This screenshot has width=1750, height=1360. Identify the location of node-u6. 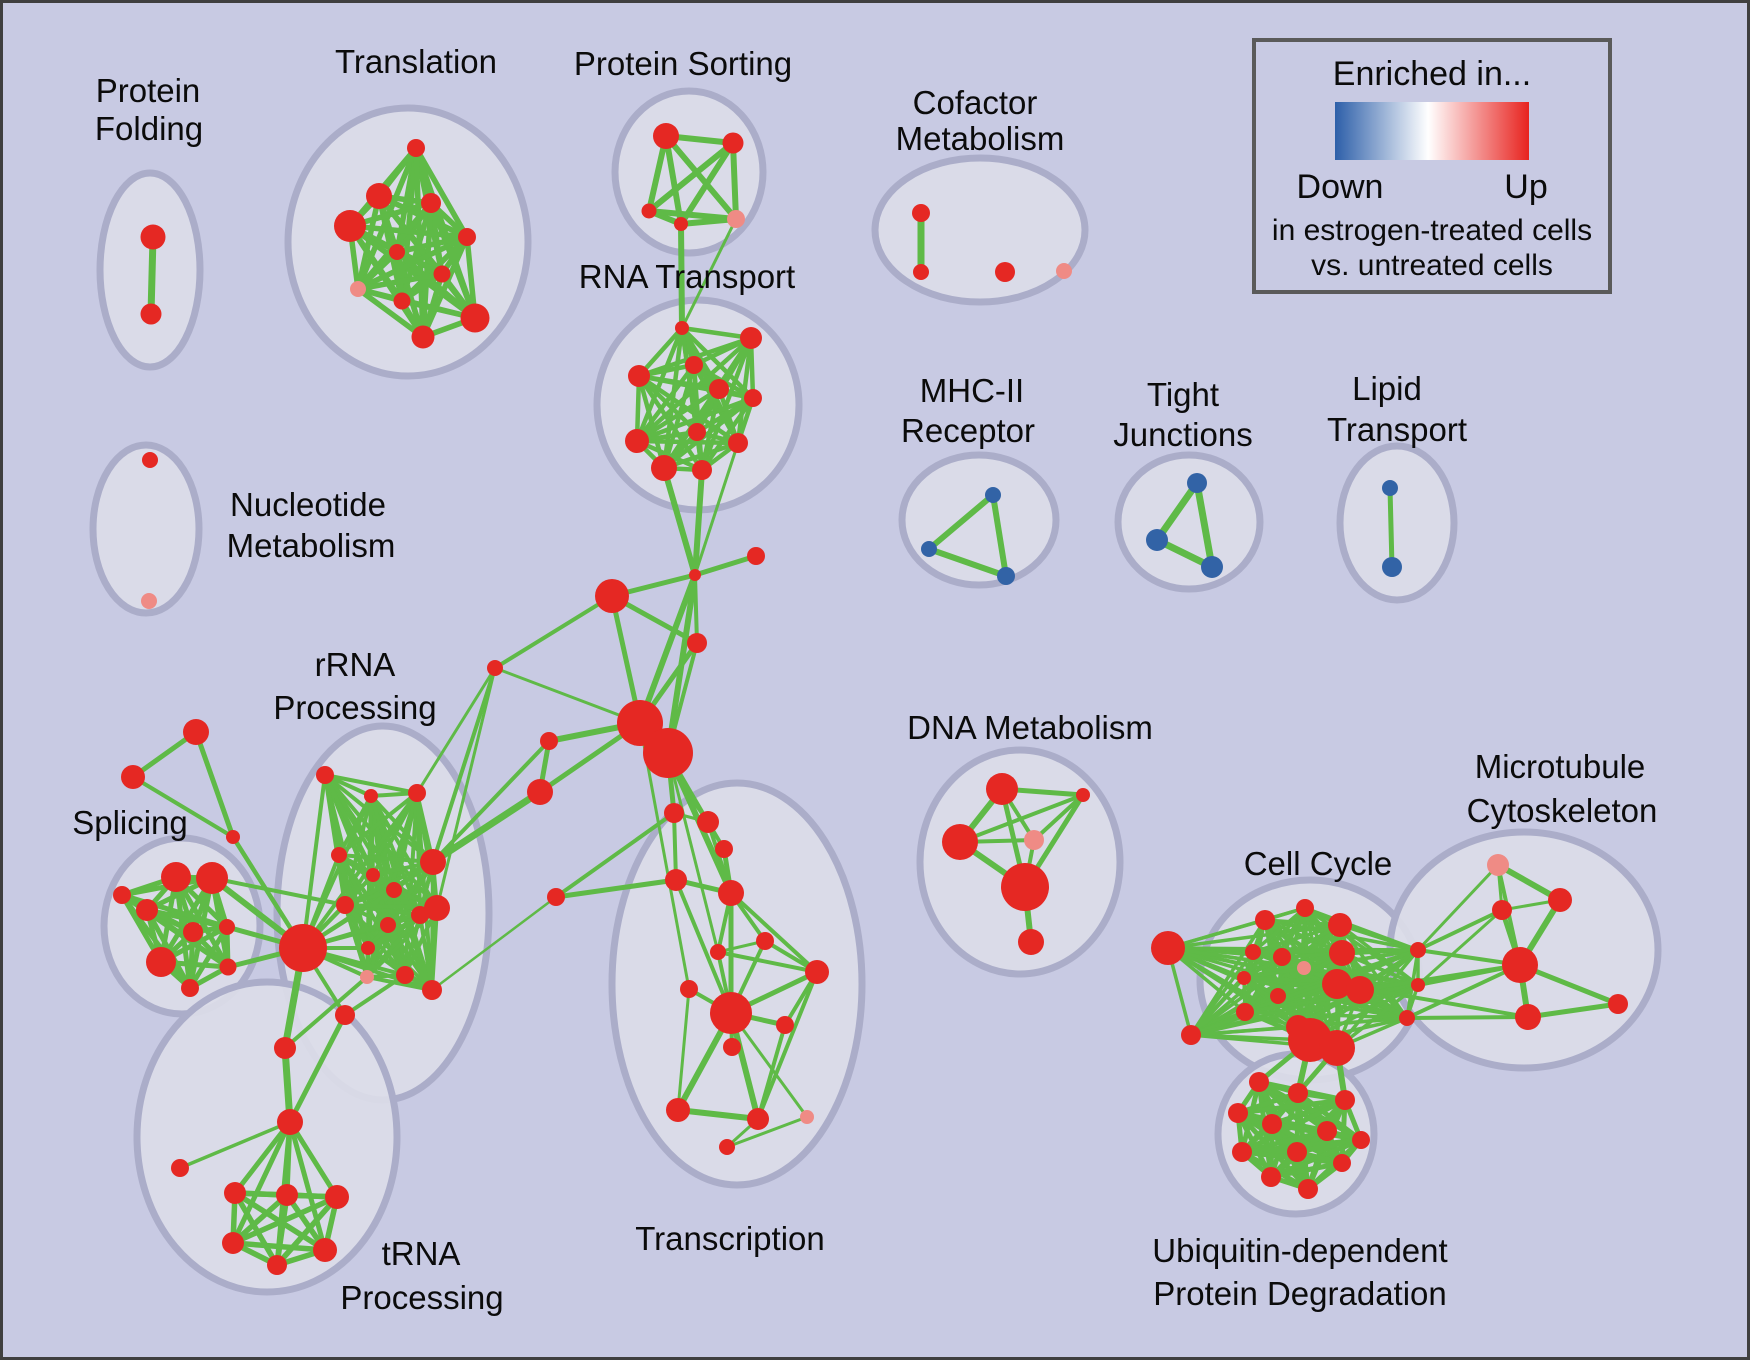
(1327, 1131).